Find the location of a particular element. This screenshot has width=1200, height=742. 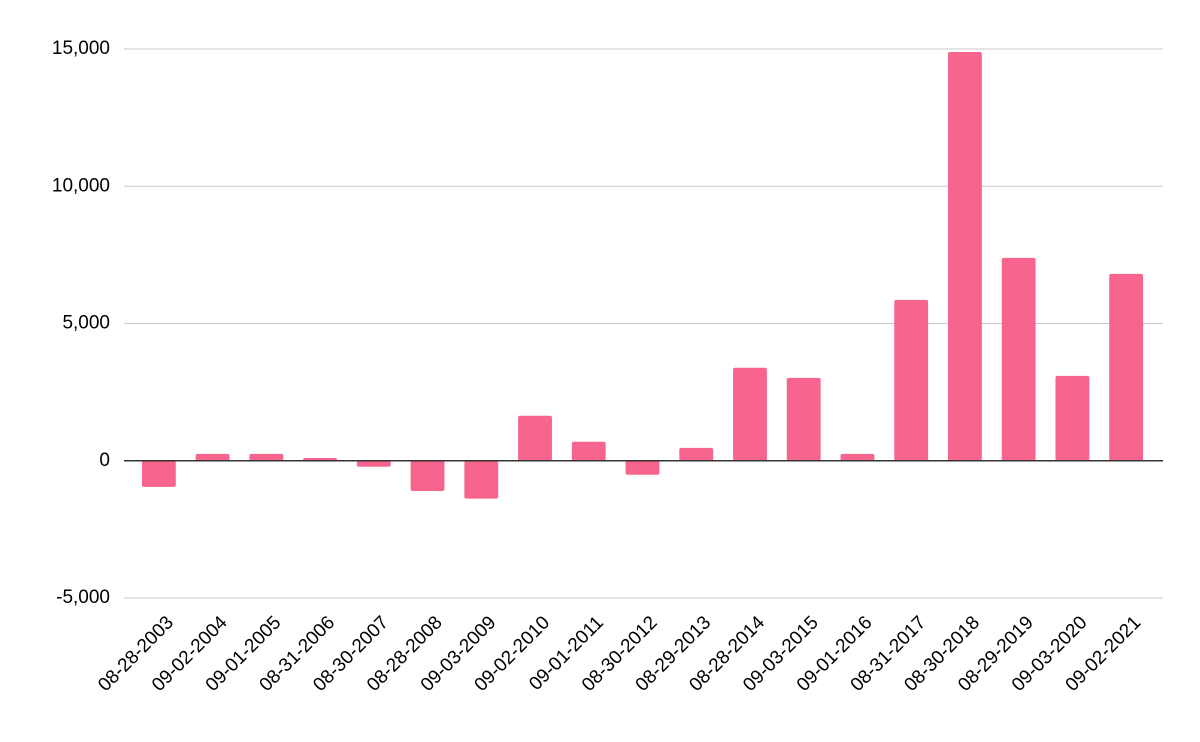

y-tick-label: 5,000 is located at coordinates (86, 323).